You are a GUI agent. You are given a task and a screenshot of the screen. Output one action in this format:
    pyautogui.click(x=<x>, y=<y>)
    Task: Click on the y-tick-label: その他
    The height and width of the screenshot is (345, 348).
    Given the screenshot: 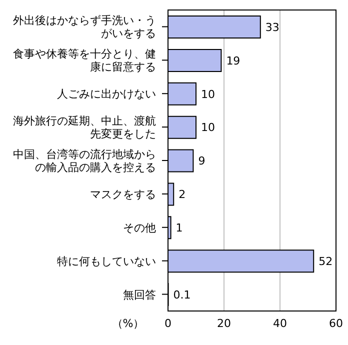 What is the action you would take?
    pyautogui.click(x=139, y=227)
    